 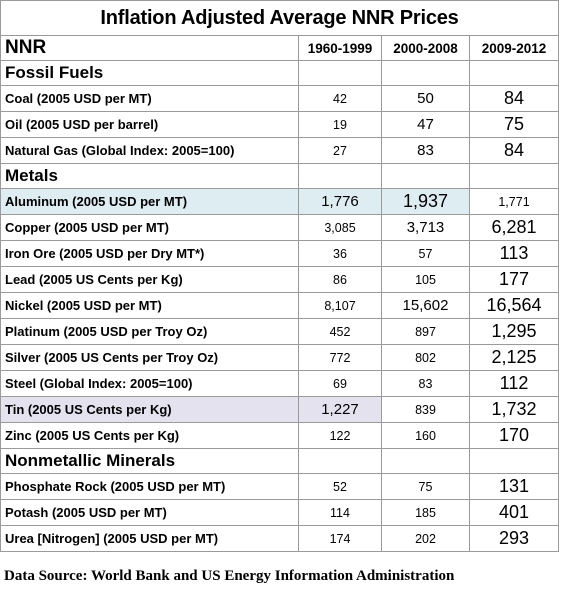 I want to click on section-row-metals: Metals, so click(x=279, y=176).